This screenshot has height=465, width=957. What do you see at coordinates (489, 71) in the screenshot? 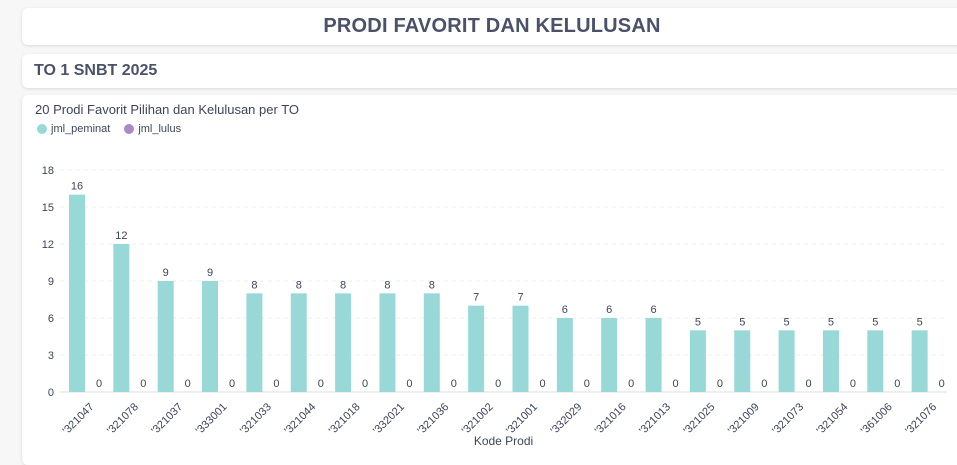
I see `section-header-card: TO 1 SNBT 2025` at bounding box center [489, 71].